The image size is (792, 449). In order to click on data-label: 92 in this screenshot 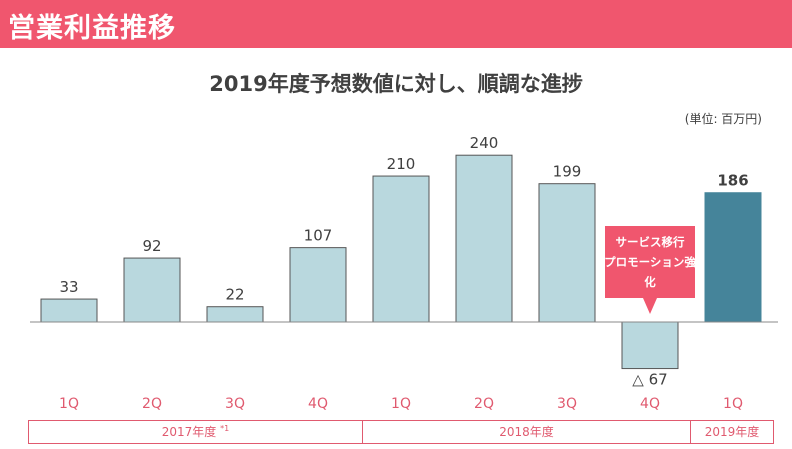, I will do `click(151, 246)`.